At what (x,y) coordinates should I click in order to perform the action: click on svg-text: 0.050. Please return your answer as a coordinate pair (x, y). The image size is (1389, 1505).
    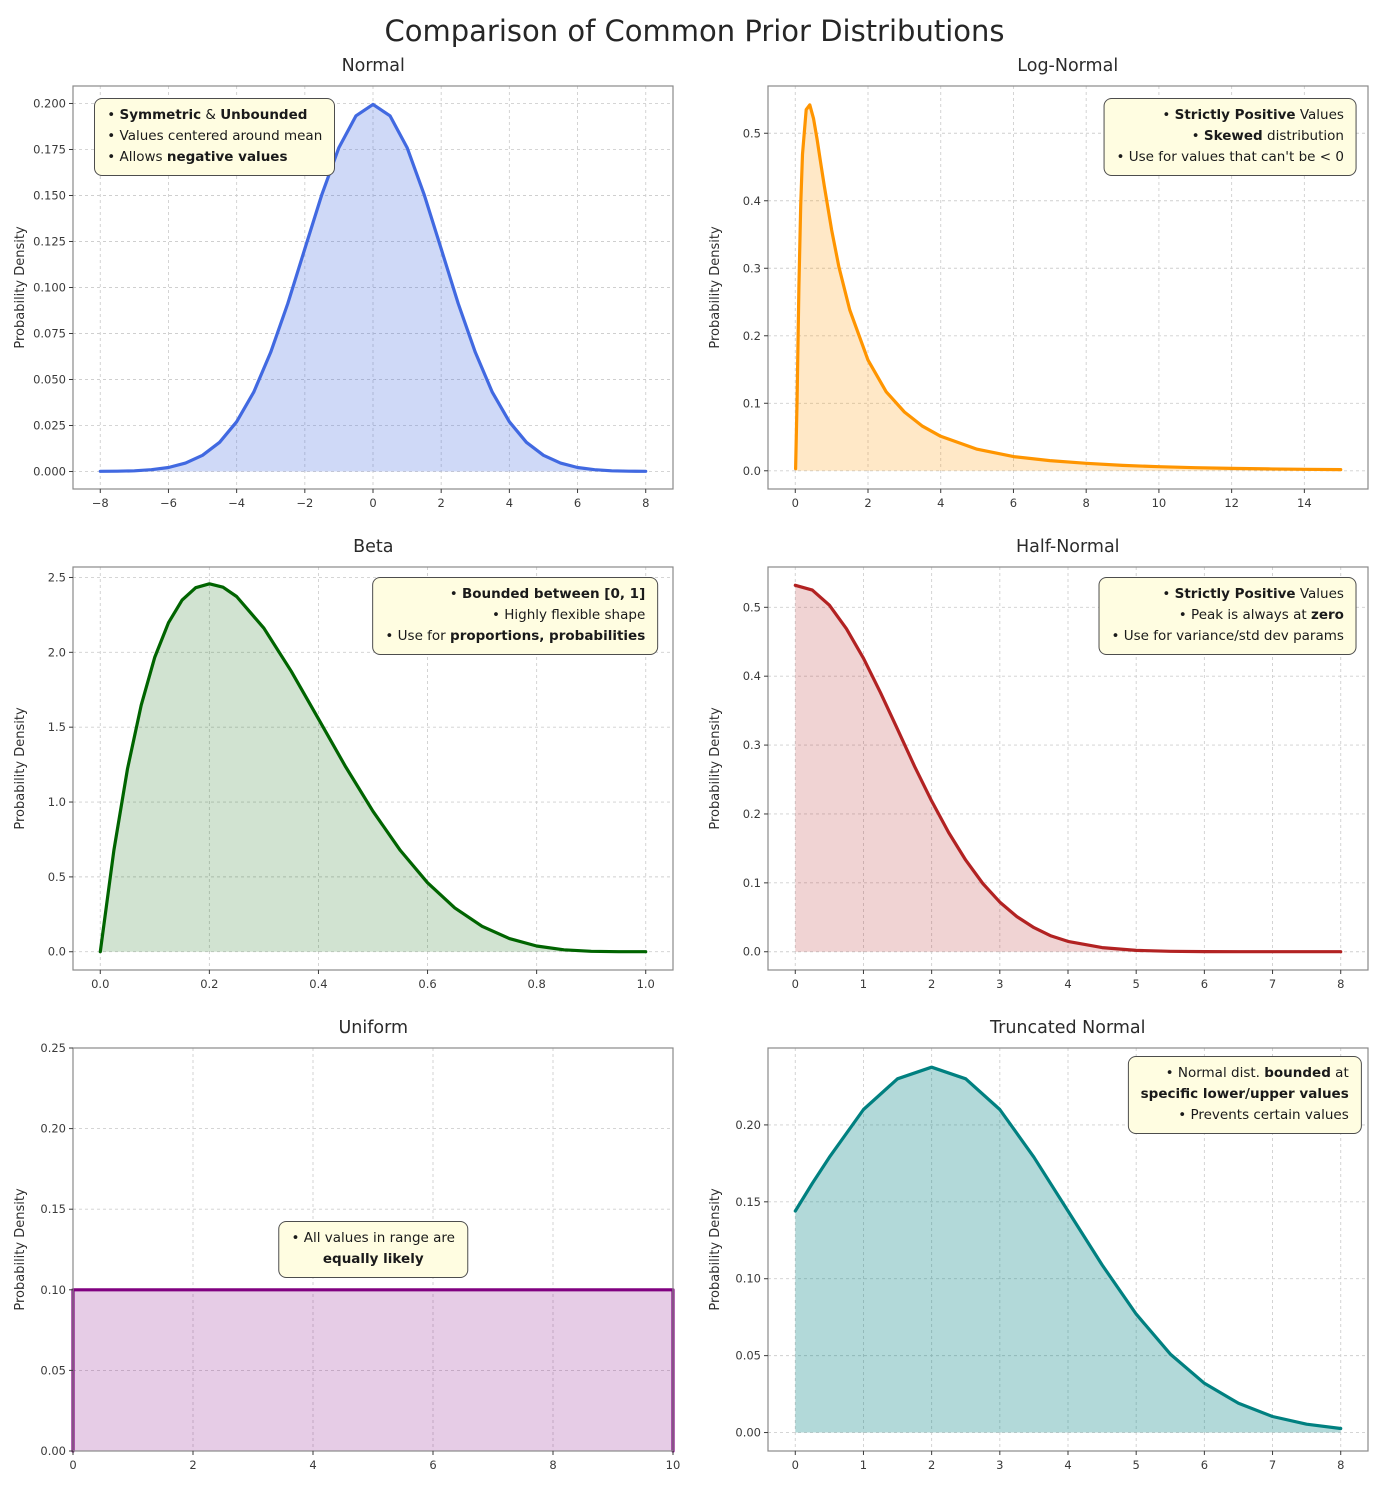
    Looking at the image, I should click on (49, 380).